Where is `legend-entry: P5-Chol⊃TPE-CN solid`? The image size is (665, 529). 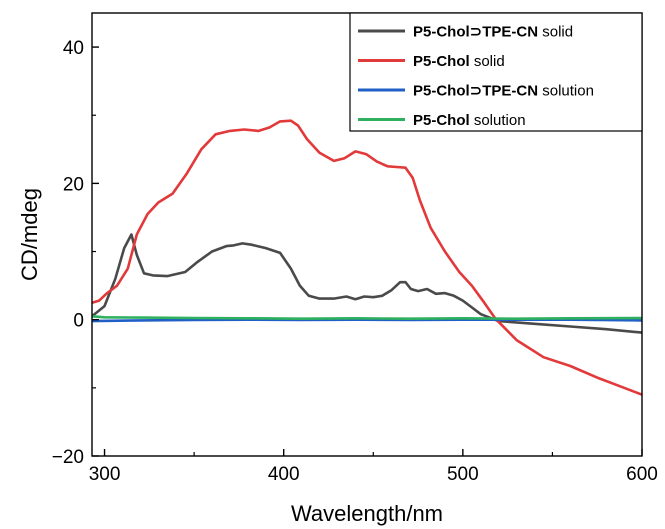
legend-entry: P5-Chol⊃TPE-CN solid is located at coordinates (493, 32).